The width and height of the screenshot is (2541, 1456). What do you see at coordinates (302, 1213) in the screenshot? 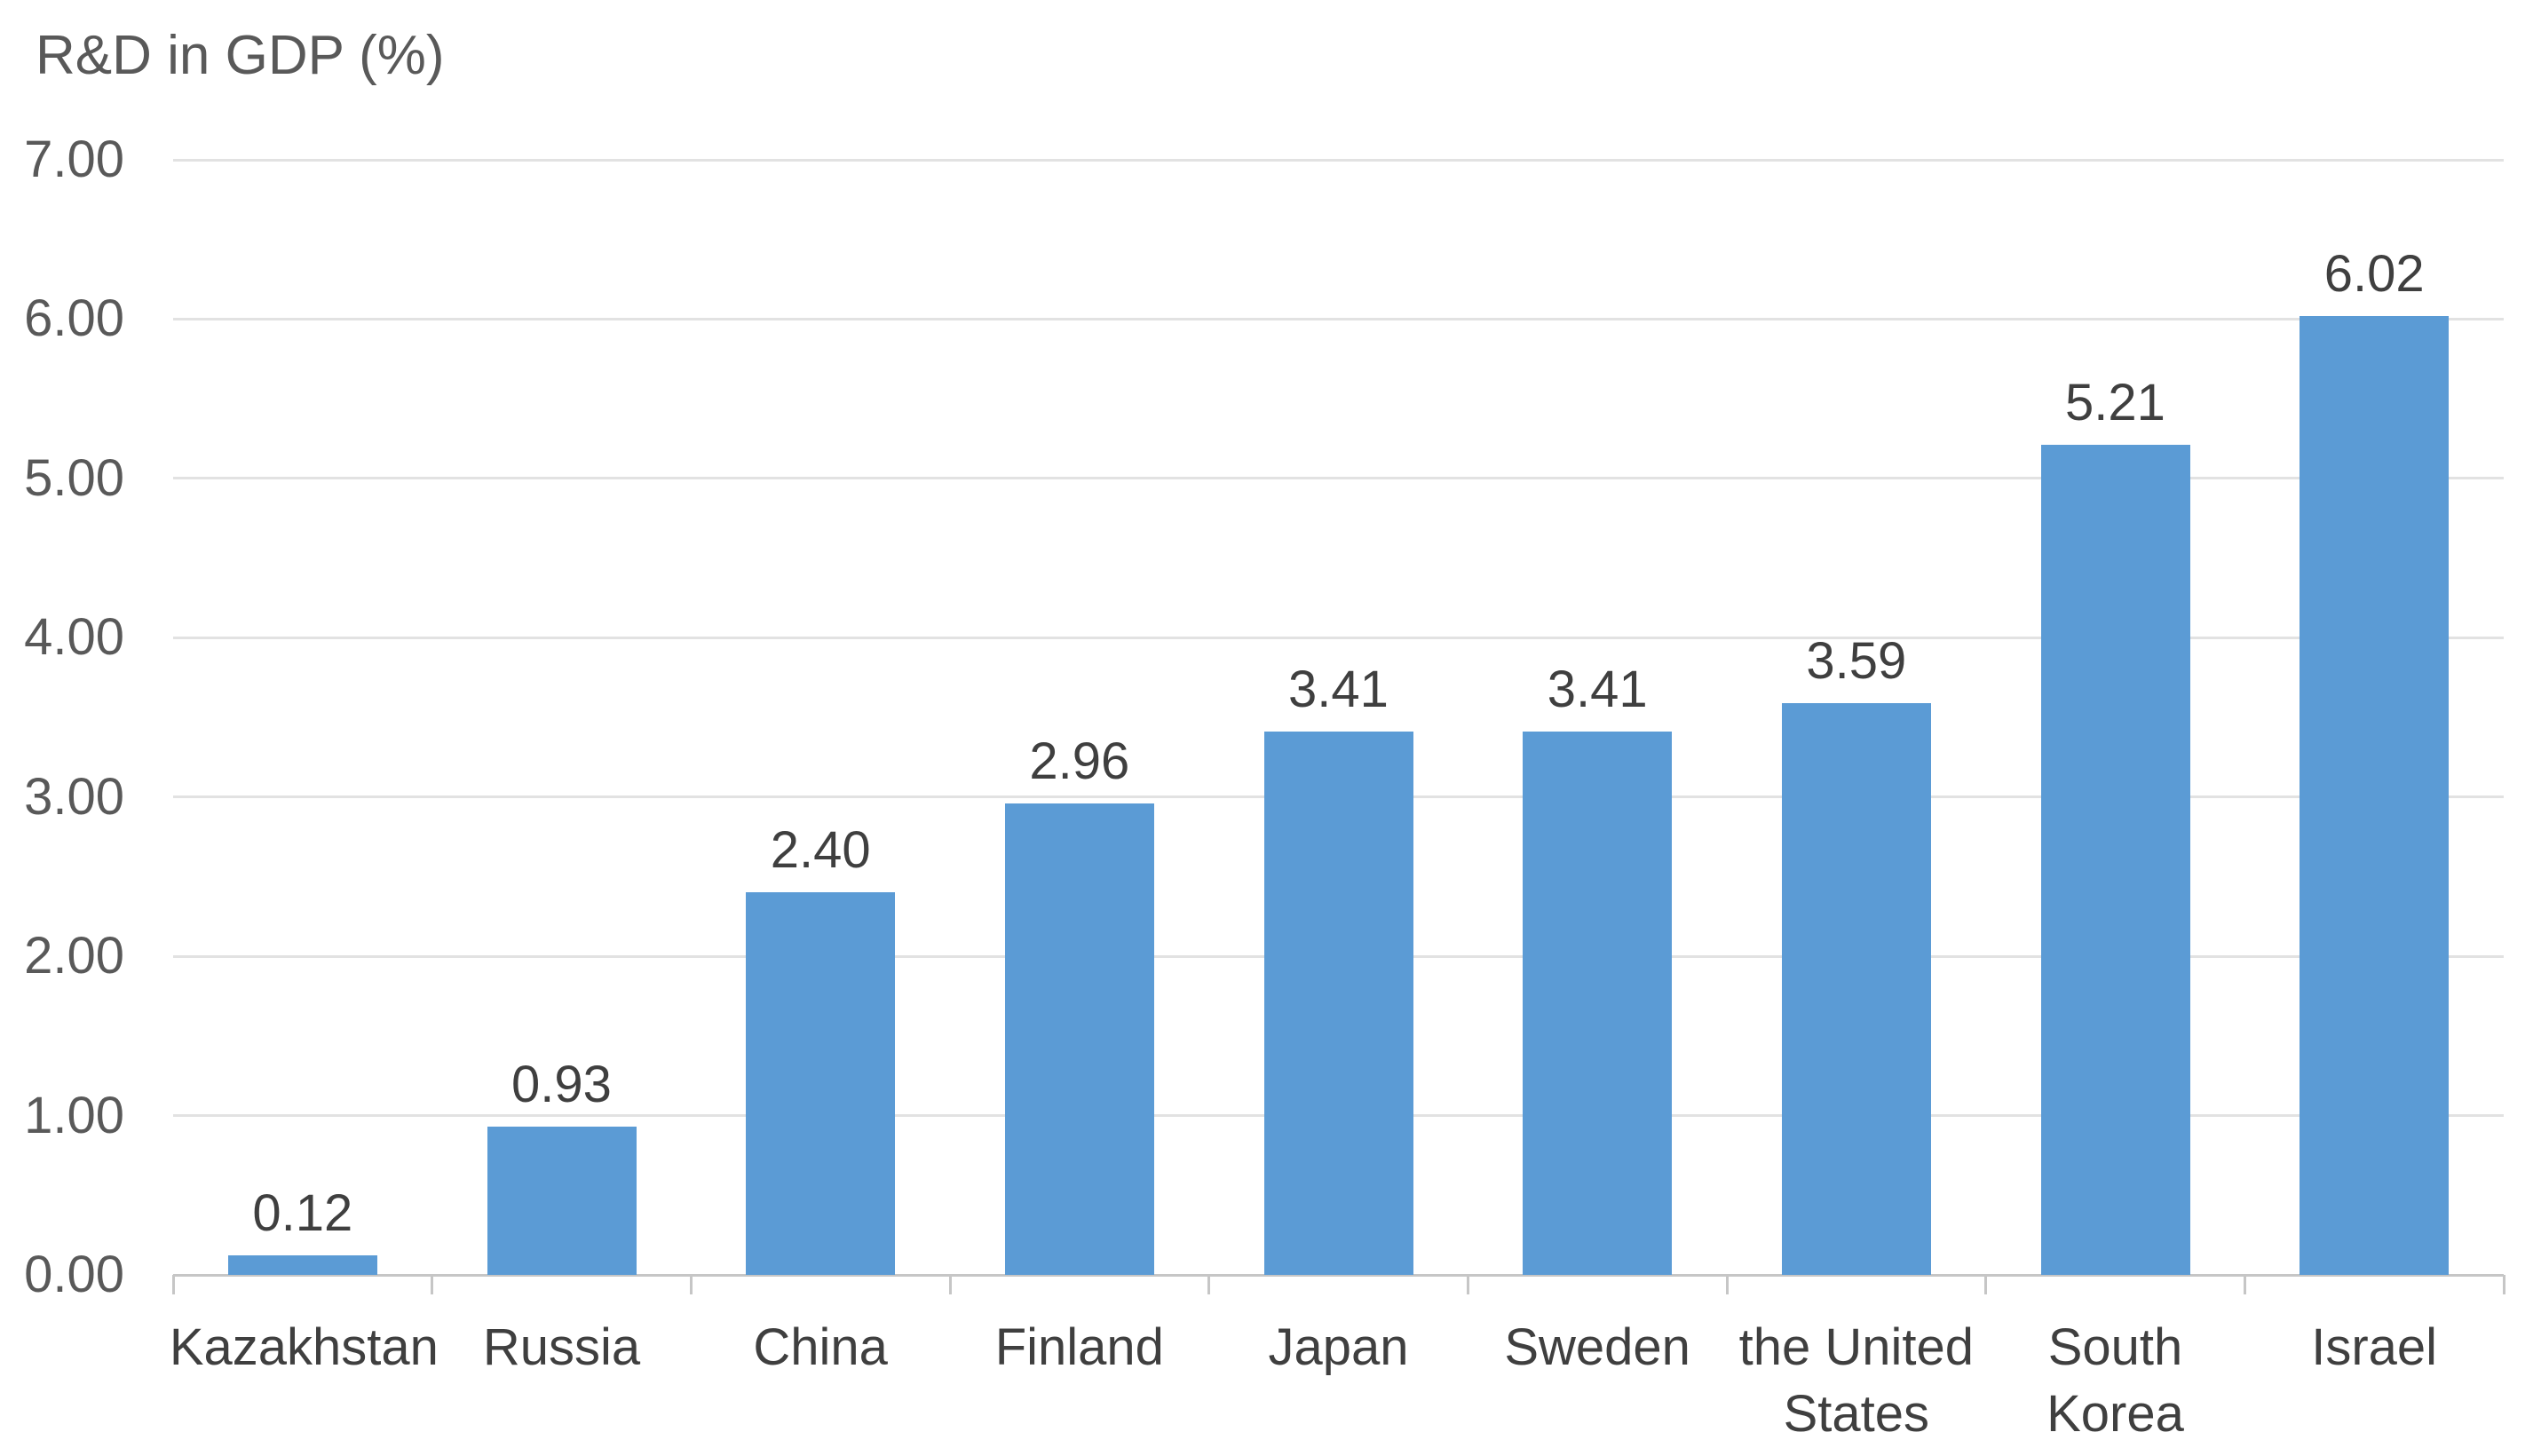
I see `bar-value-label: 0.12` at bounding box center [302, 1213].